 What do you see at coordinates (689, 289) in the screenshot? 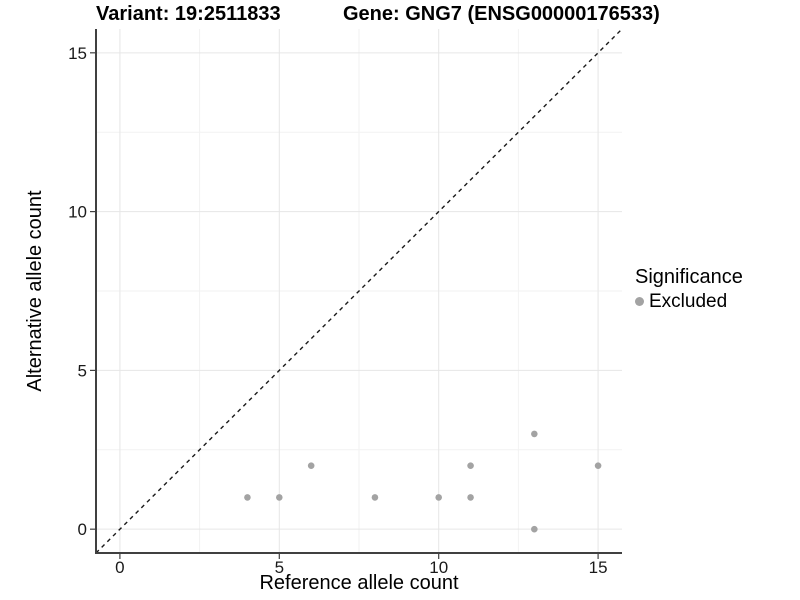
I see `legend: Significance Excluded` at bounding box center [689, 289].